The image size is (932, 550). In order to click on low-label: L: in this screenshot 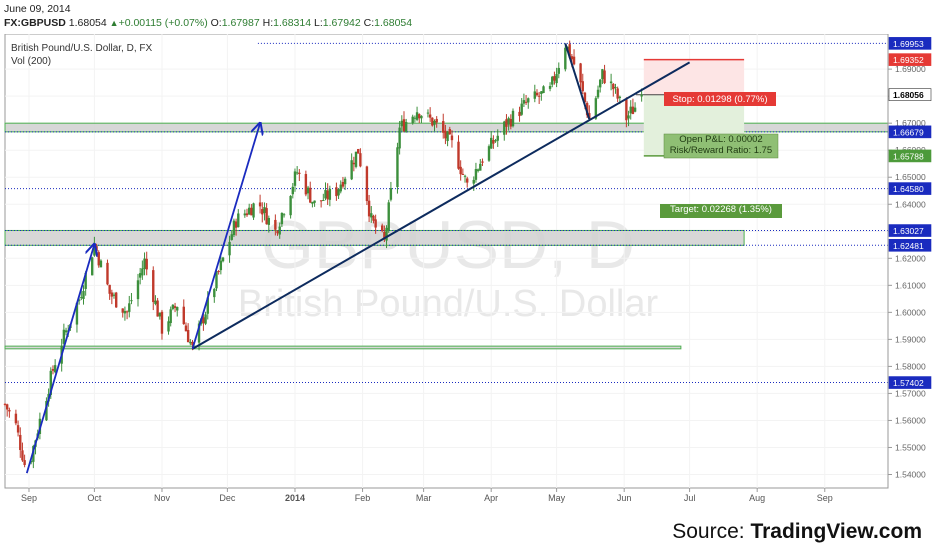, I will do `click(318, 23)`.